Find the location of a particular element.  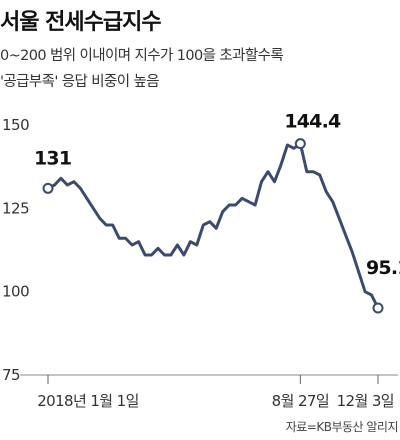

data-label: 144.4 is located at coordinates (312, 122).